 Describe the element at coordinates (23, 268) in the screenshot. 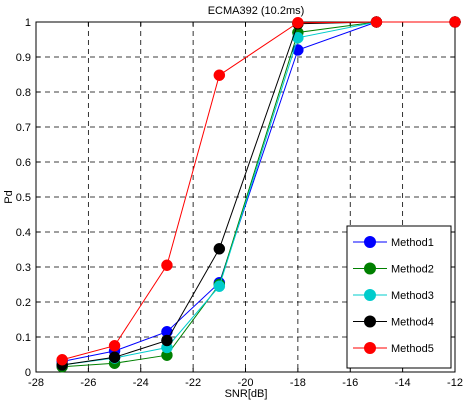

I see `y-tick-label: 0.3` at that location.